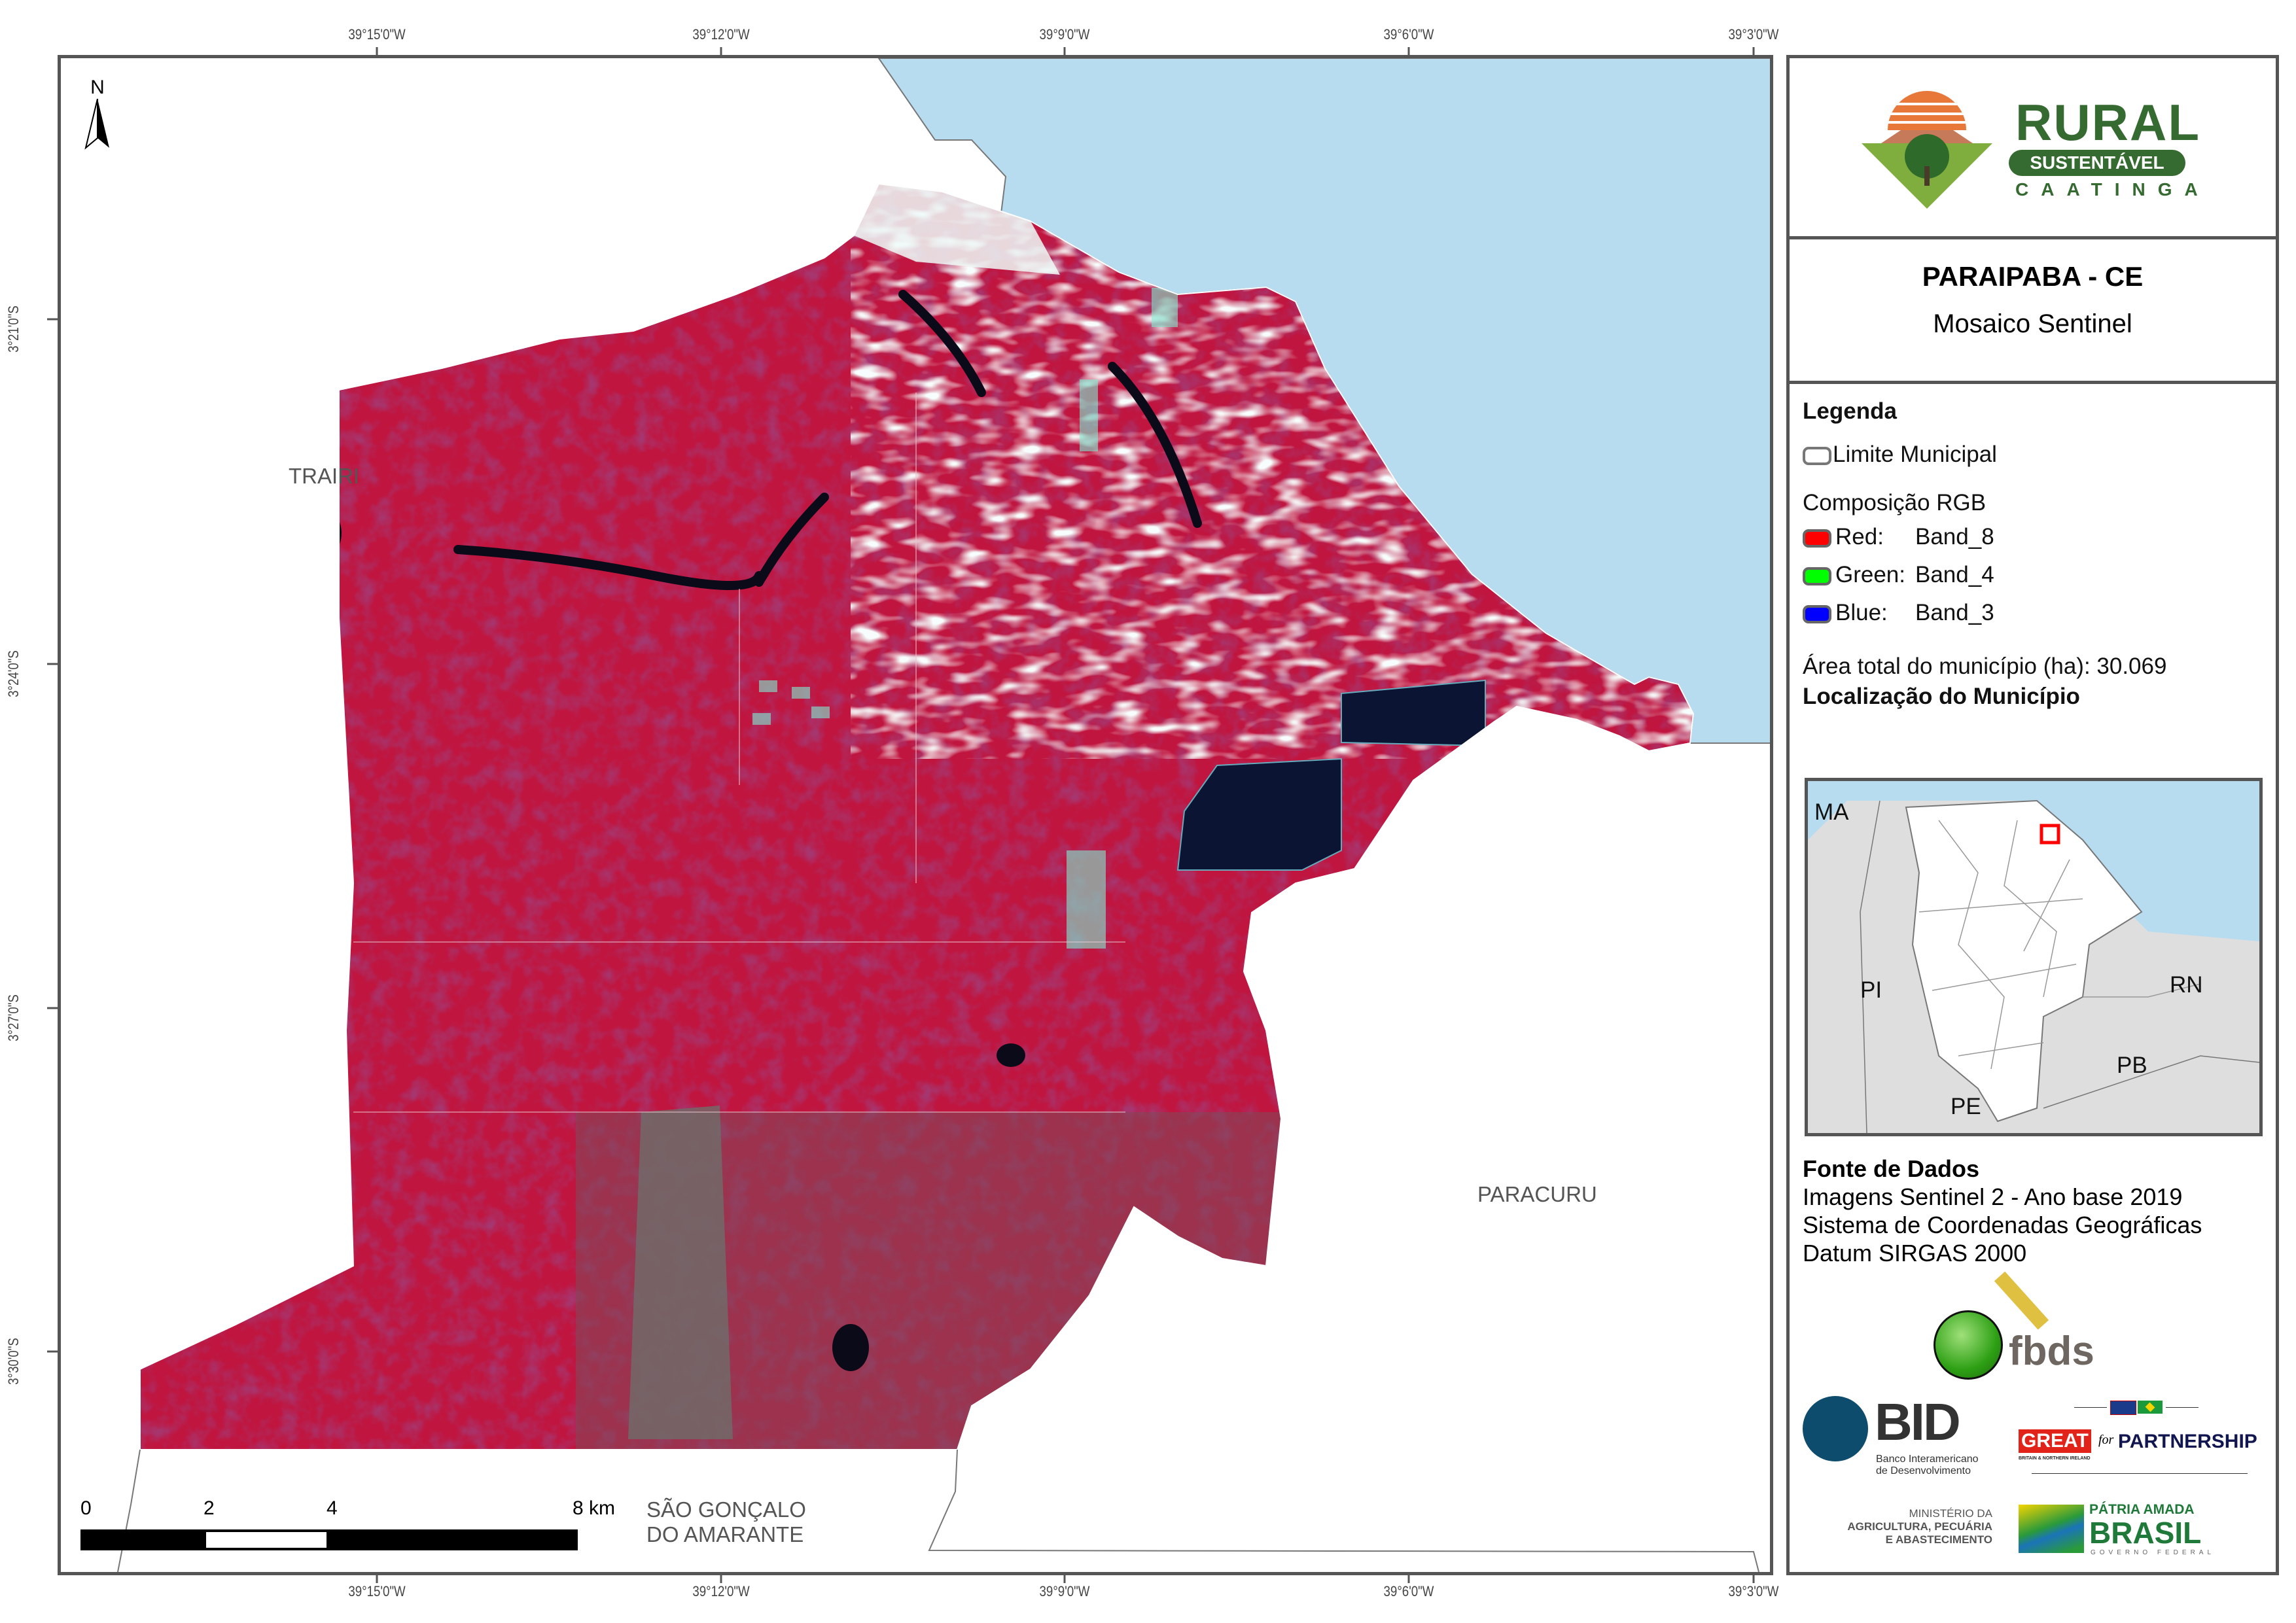 The height and width of the screenshot is (1623, 2296). Describe the element at coordinates (2123, 1408) in the screenshot. I see `uk-flag-icon` at that location.